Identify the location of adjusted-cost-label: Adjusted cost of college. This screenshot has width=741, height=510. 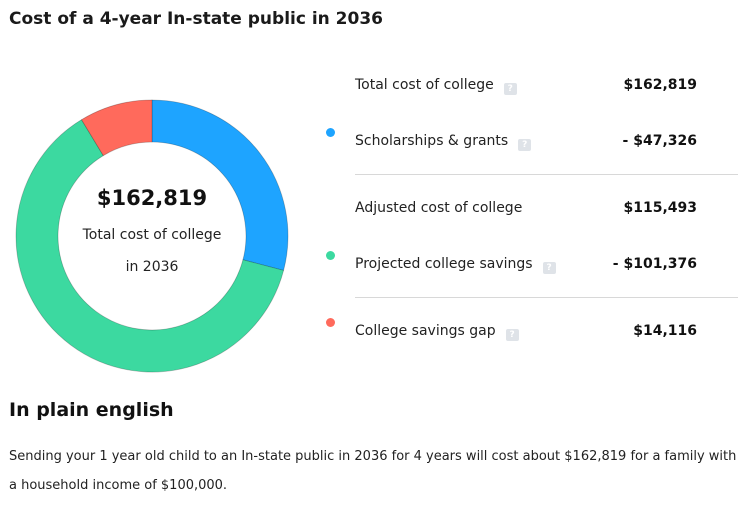
(439, 208).